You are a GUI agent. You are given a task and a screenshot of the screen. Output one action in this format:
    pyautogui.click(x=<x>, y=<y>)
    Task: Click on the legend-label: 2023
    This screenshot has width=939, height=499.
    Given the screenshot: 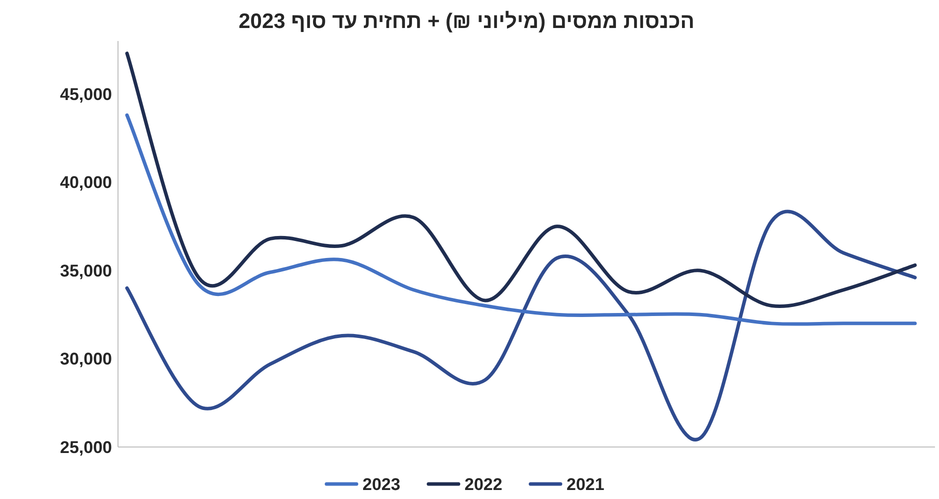 What is the action you would take?
    pyautogui.click(x=381, y=484)
    